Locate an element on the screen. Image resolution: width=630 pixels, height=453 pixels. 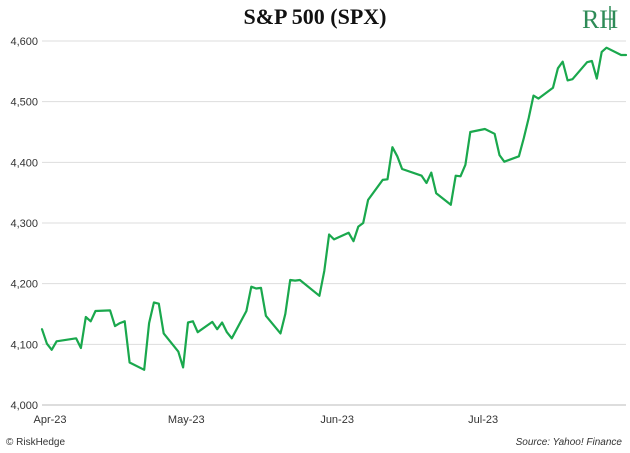
logo-text: RH is located at coordinates (600, 19).